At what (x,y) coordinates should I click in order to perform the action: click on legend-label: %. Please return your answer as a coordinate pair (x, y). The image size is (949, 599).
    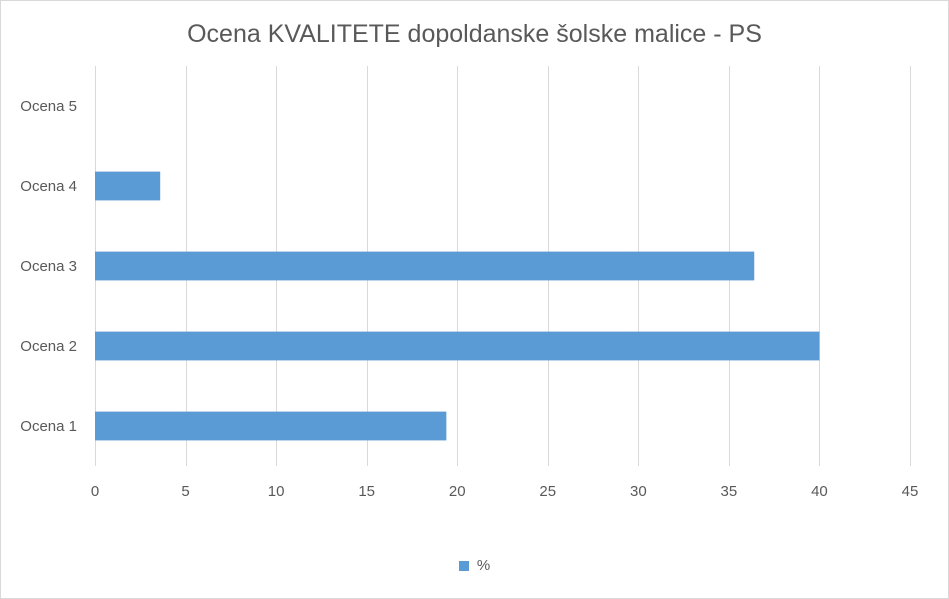
    Looking at the image, I should click on (483, 565).